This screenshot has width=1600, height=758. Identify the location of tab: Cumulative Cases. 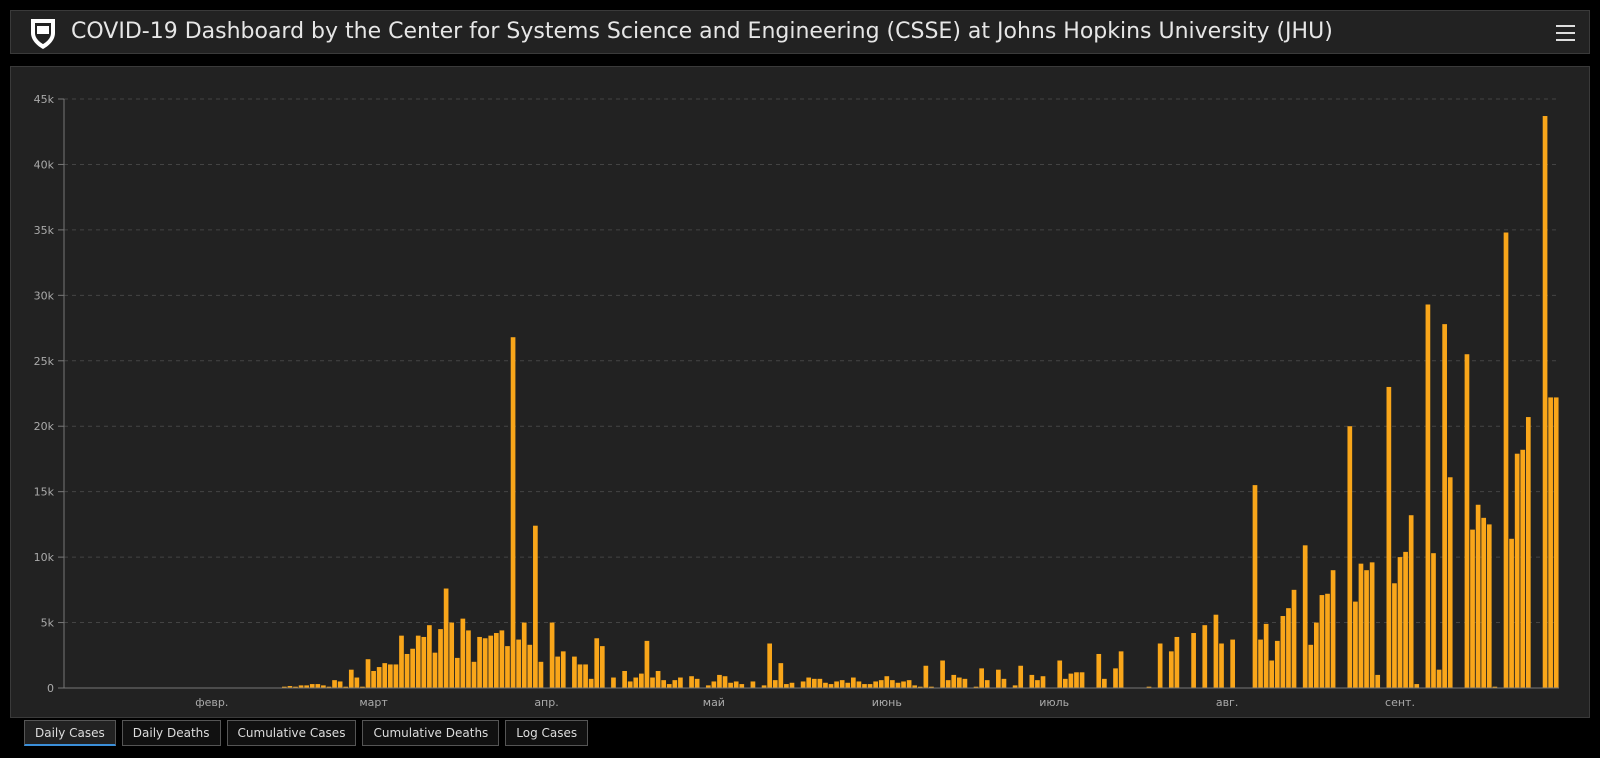
(291, 733).